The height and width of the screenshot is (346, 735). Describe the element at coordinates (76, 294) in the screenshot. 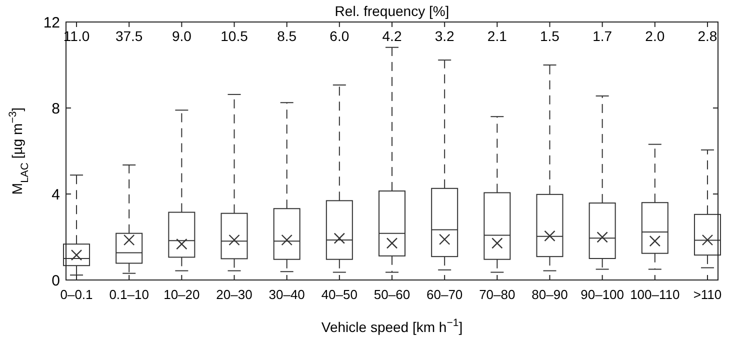

I see `x-tick-label: 0–0.1` at that location.